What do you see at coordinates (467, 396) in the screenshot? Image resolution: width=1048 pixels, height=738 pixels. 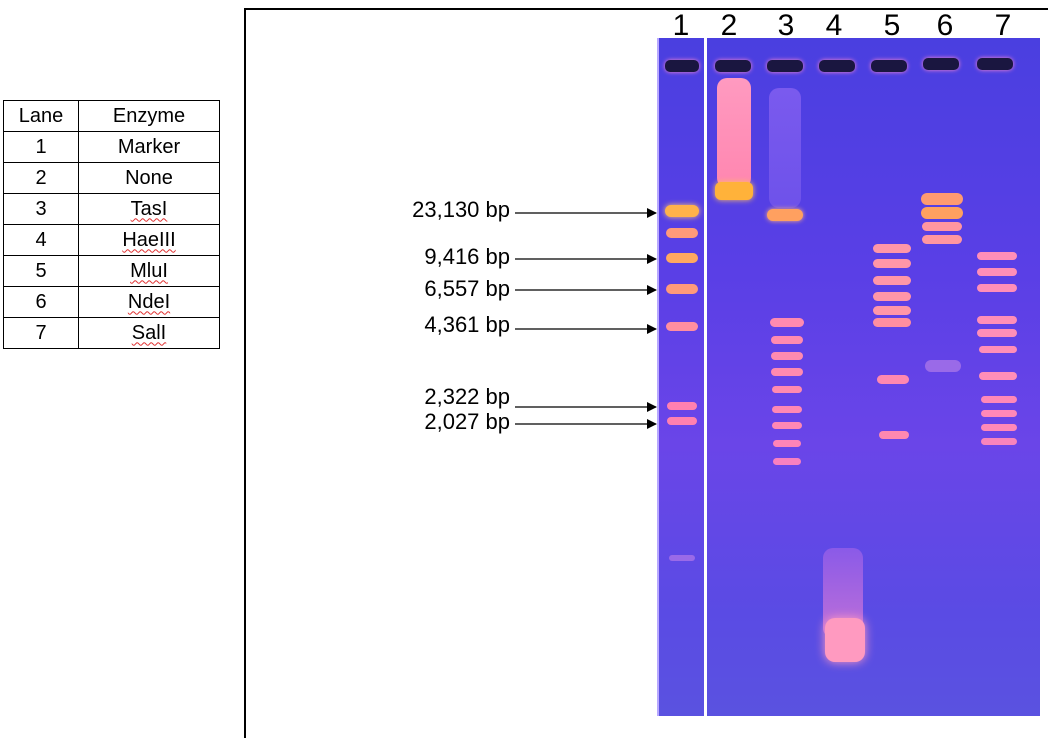 I see `size-label-2322: 2,322 bp` at bounding box center [467, 396].